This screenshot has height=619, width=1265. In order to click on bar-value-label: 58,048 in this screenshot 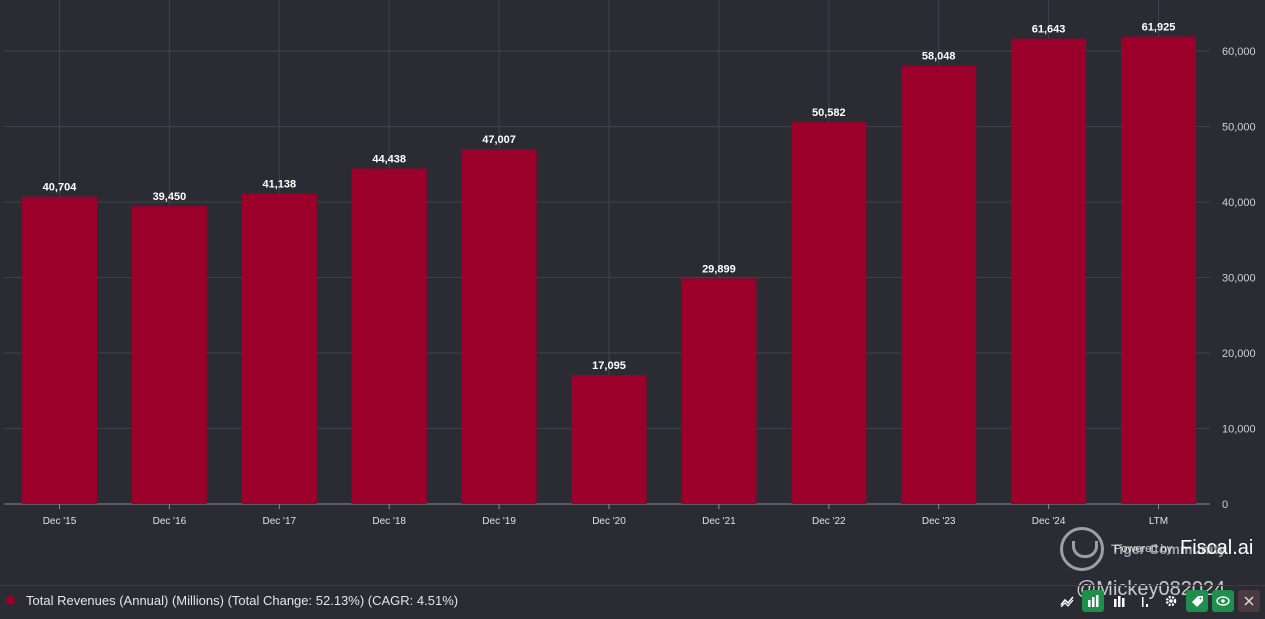, I will do `click(939, 57)`.